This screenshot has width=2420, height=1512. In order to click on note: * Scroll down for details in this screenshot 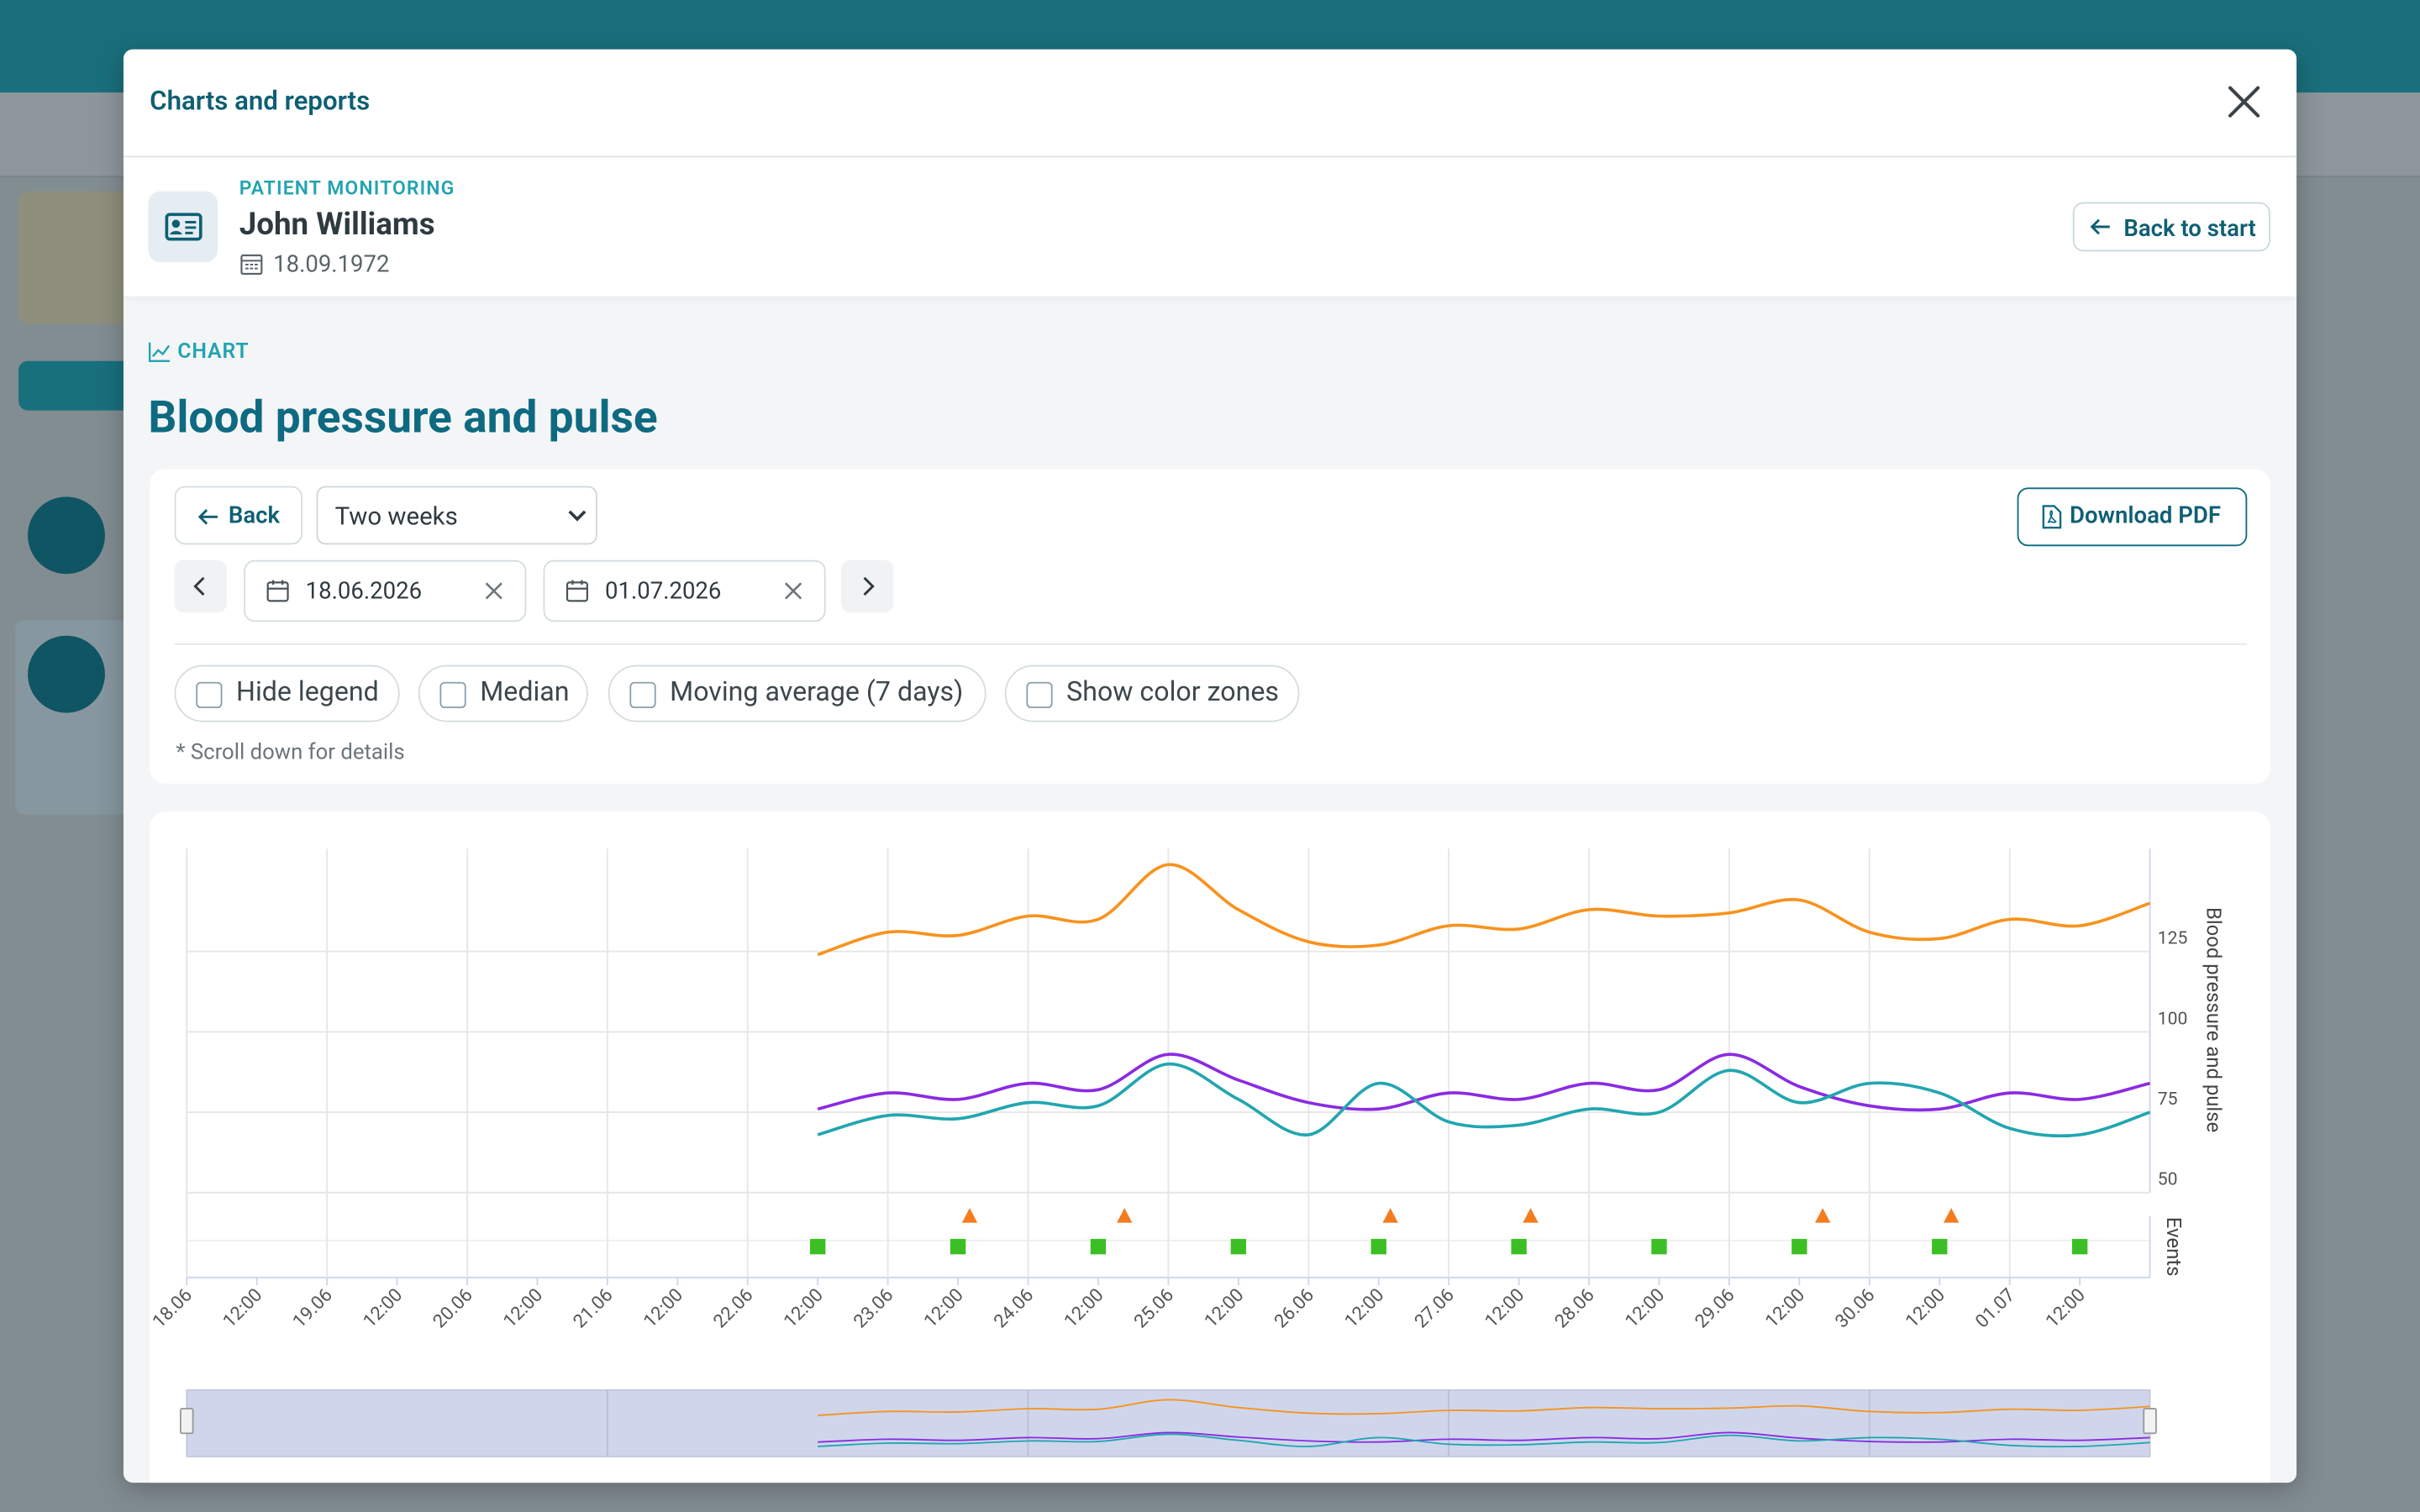, I will do `click(291, 753)`.